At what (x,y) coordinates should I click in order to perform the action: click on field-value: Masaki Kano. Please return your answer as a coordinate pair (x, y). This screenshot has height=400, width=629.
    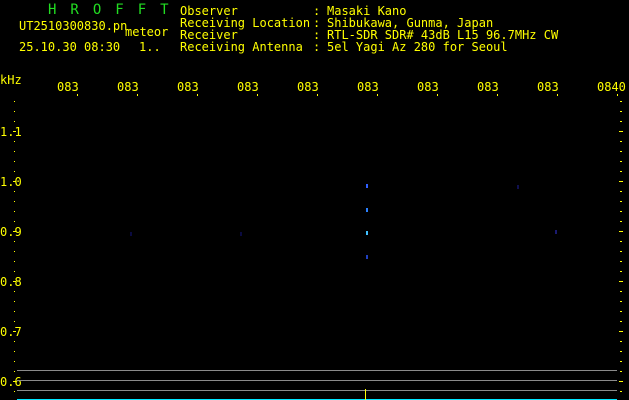
    Looking at the image, I should click on (367, 11).